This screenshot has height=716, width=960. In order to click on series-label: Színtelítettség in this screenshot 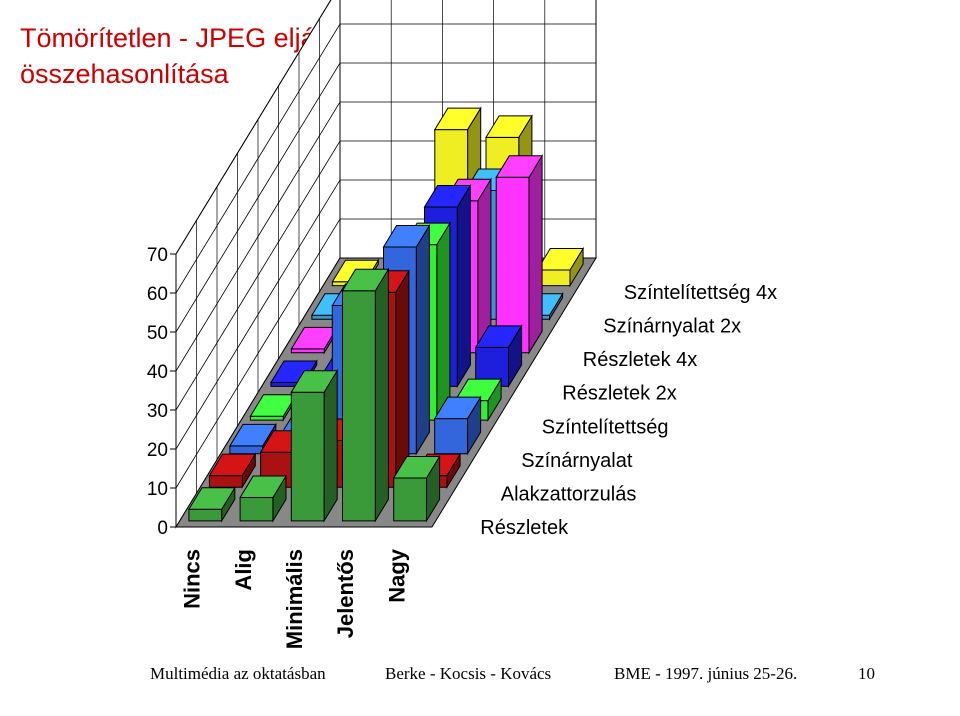, I will do `click(605, 427)`.